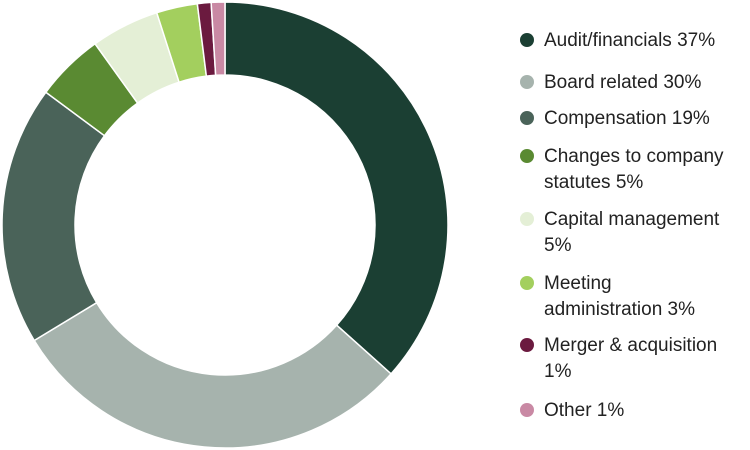  What do you see at coordinates (584, 410) in the screenshot?
I see `legend-label: Other 1%` at bounding box center [584, 410].